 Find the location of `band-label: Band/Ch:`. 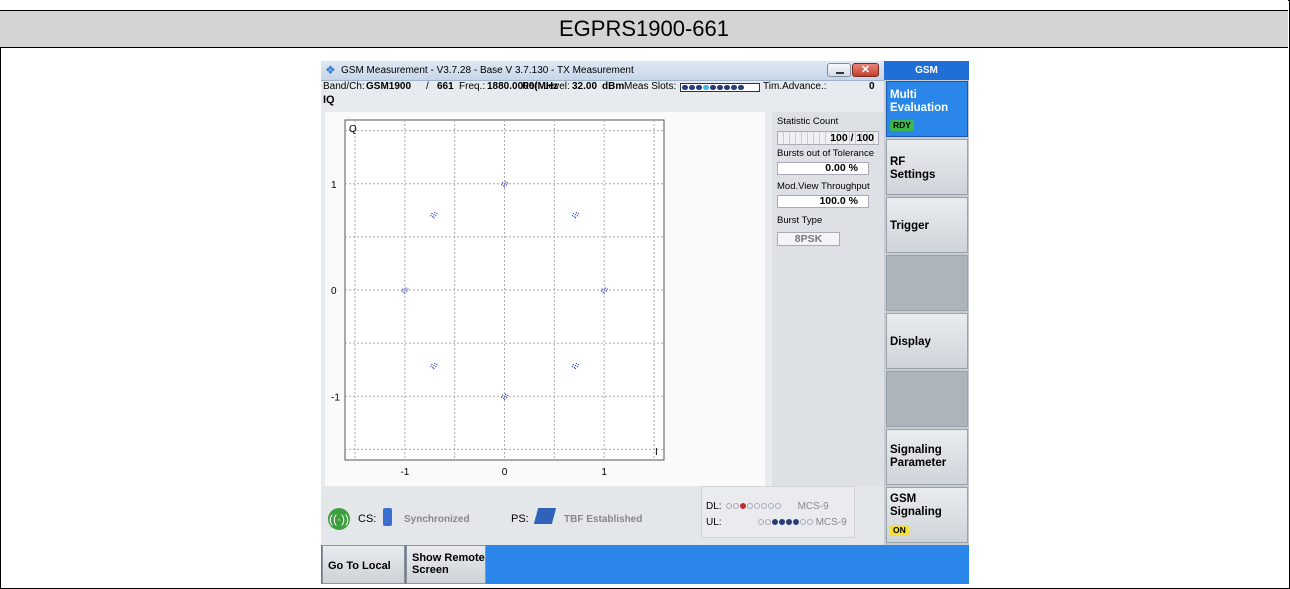

band-label: Band/Ch: is located at coordinates (344, 86).